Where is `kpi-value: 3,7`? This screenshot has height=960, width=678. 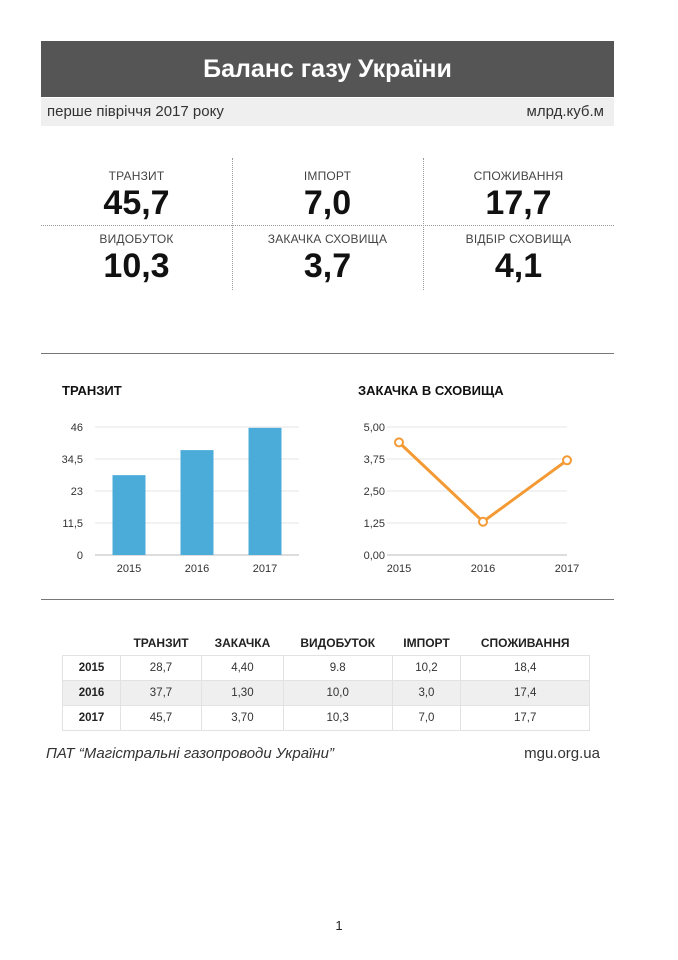 kpi-value: 3,7 is located at coordinates (327, 266).